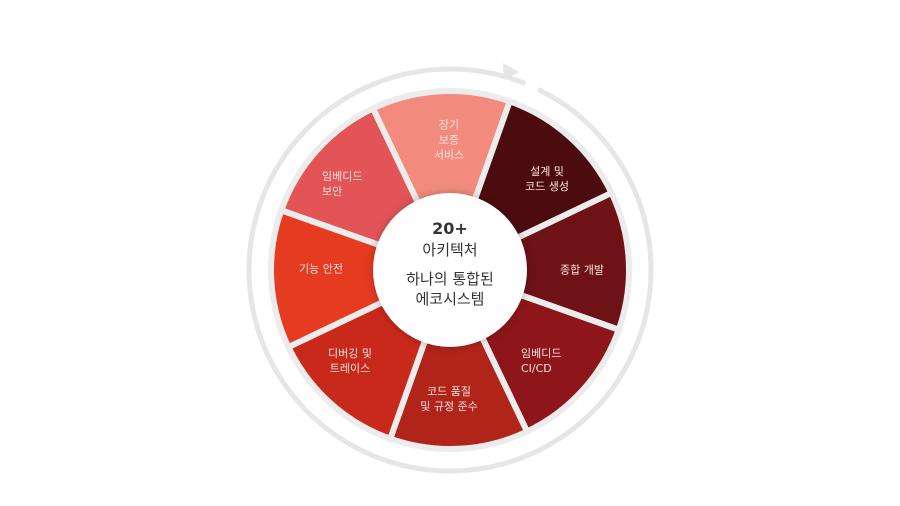 The height and width of the screenshot is (506, 900). I want to click on center-hub-circle, so click(450, 270).